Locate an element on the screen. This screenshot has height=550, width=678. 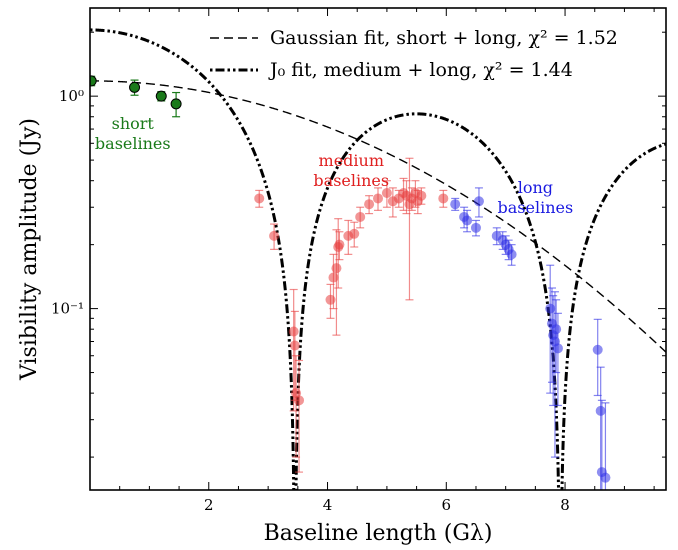
annotation-line: long is located at coordinates (535, 187).